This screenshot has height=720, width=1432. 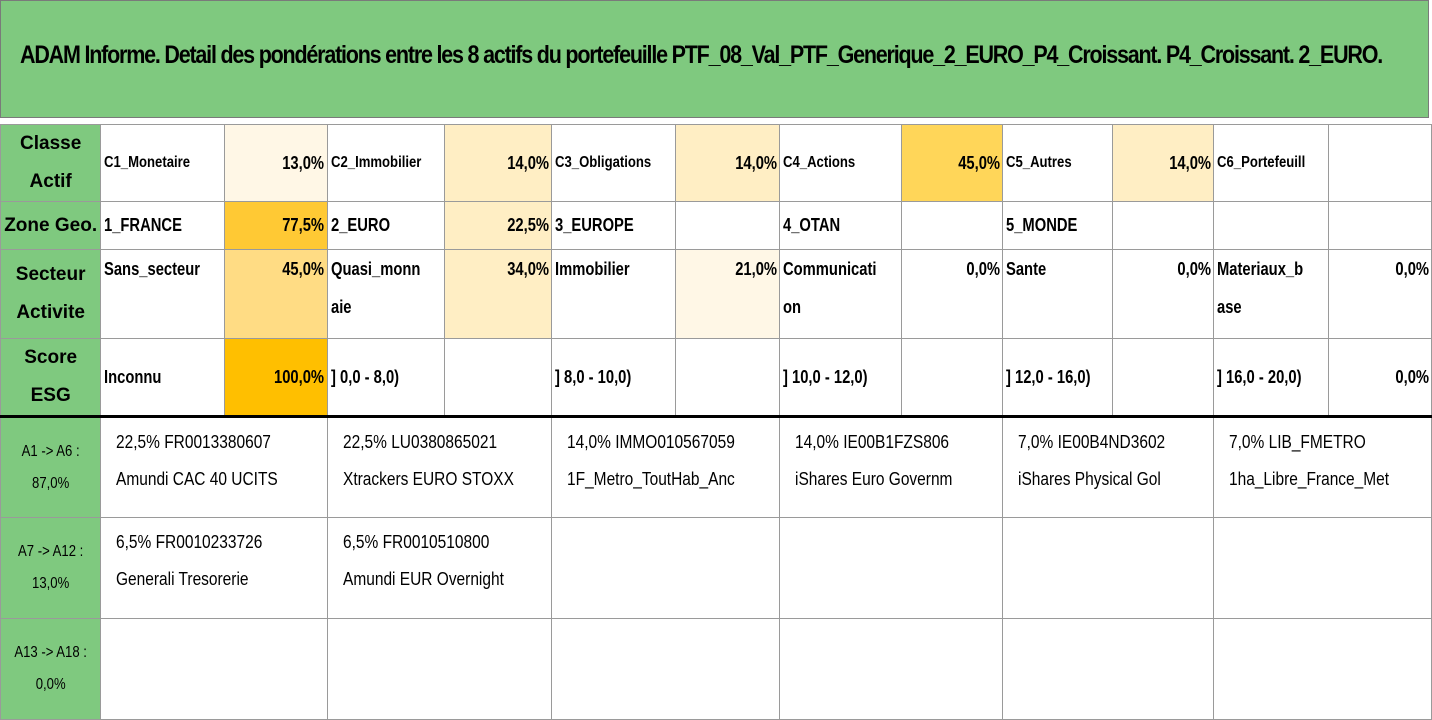 What do you see at coordinates (840, 294) in the screenshot?
I see `cell-label: Communicati on` at bounding box center [840, 294].